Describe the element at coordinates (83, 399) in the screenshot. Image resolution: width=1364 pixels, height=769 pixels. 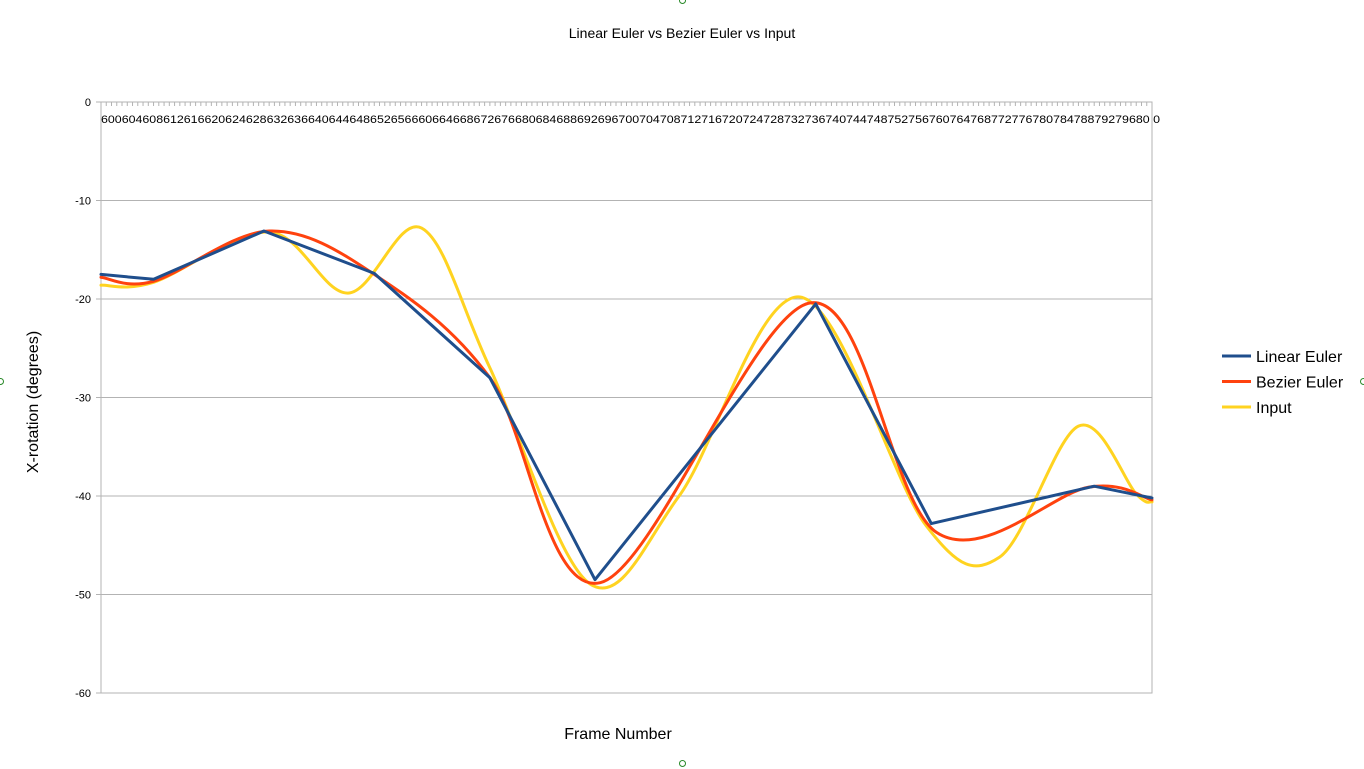
I see `y-tick-label: -30` at that location.